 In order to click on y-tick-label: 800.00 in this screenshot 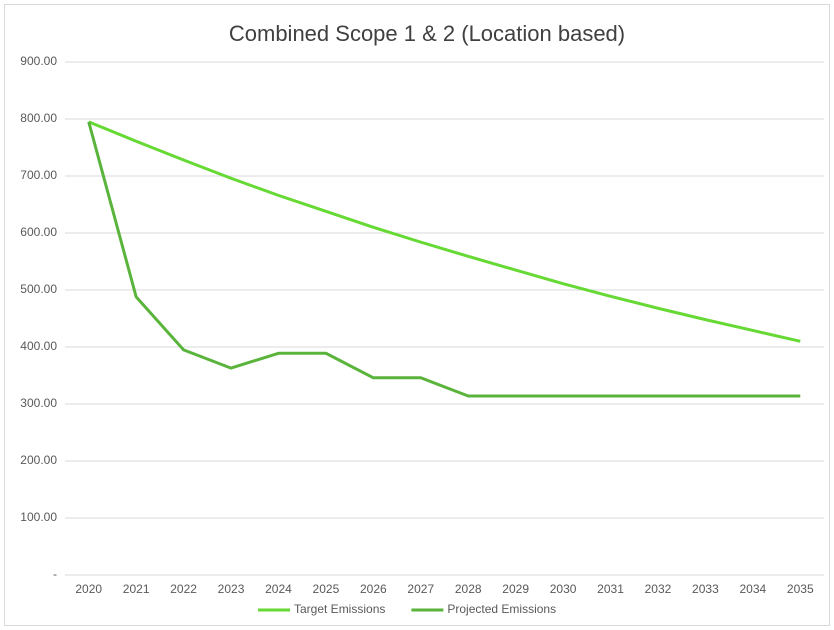, I will do `click(38, 118)`.